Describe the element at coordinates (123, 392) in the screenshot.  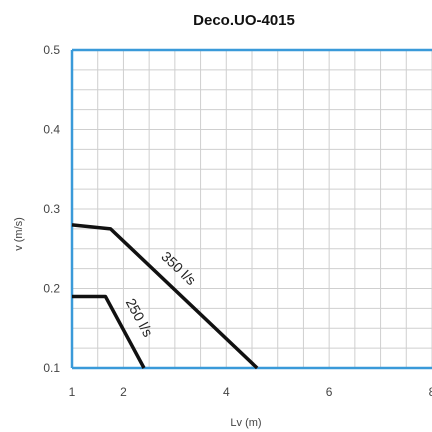
I see `x-tick-label: 2` at that location.